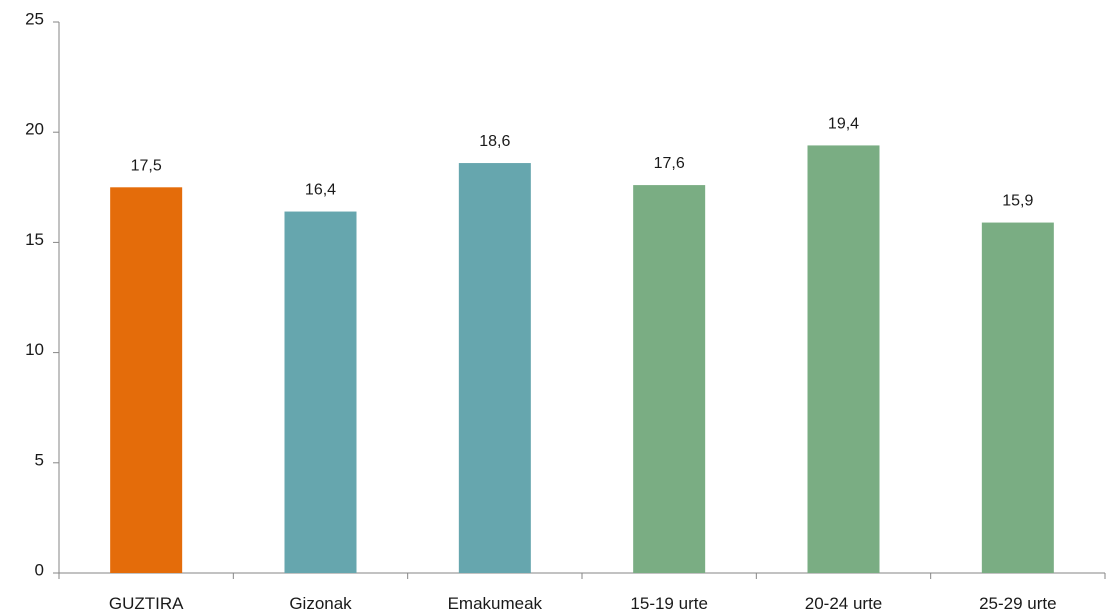  I want to click on y-tick-label: 5, so click(39, 459).